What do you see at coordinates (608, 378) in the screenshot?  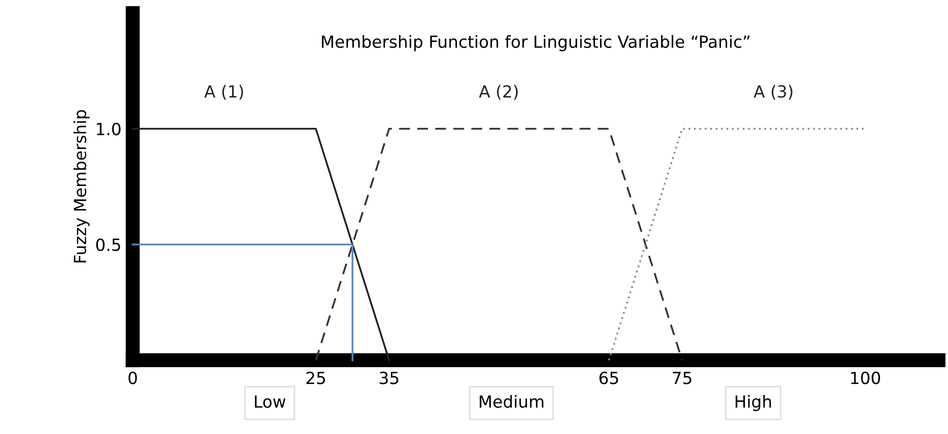 I see `x-tick-label: 65` at bounding box center [608, 378].